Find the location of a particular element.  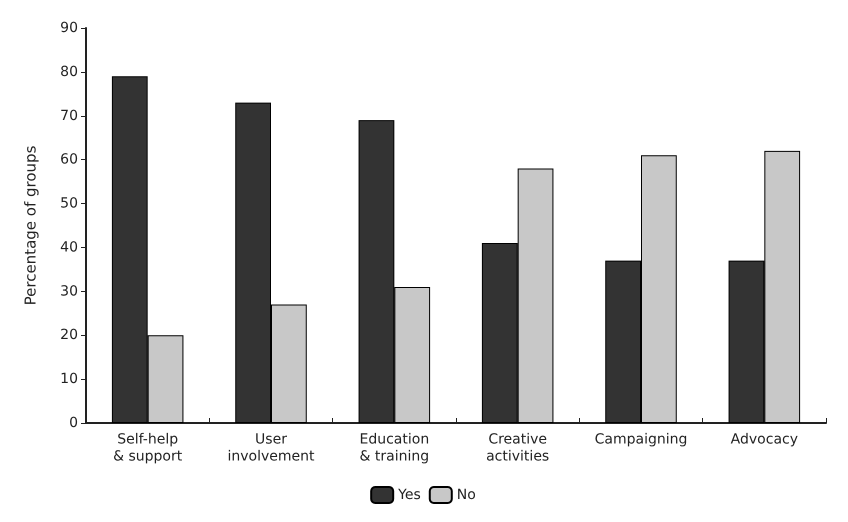

legend-label: Yes is located at coordinates (409, 495).